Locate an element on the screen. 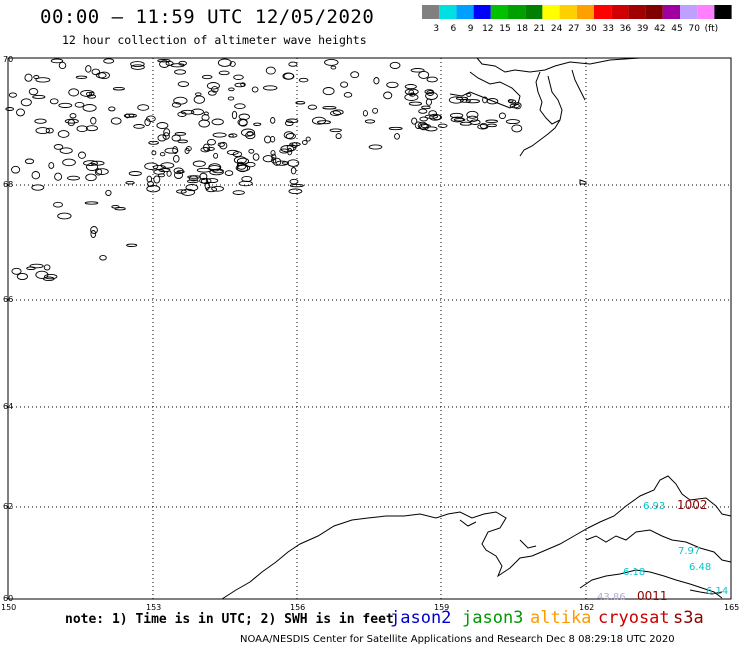  observation-label: 6.18 is located at coordinates (634, 572).